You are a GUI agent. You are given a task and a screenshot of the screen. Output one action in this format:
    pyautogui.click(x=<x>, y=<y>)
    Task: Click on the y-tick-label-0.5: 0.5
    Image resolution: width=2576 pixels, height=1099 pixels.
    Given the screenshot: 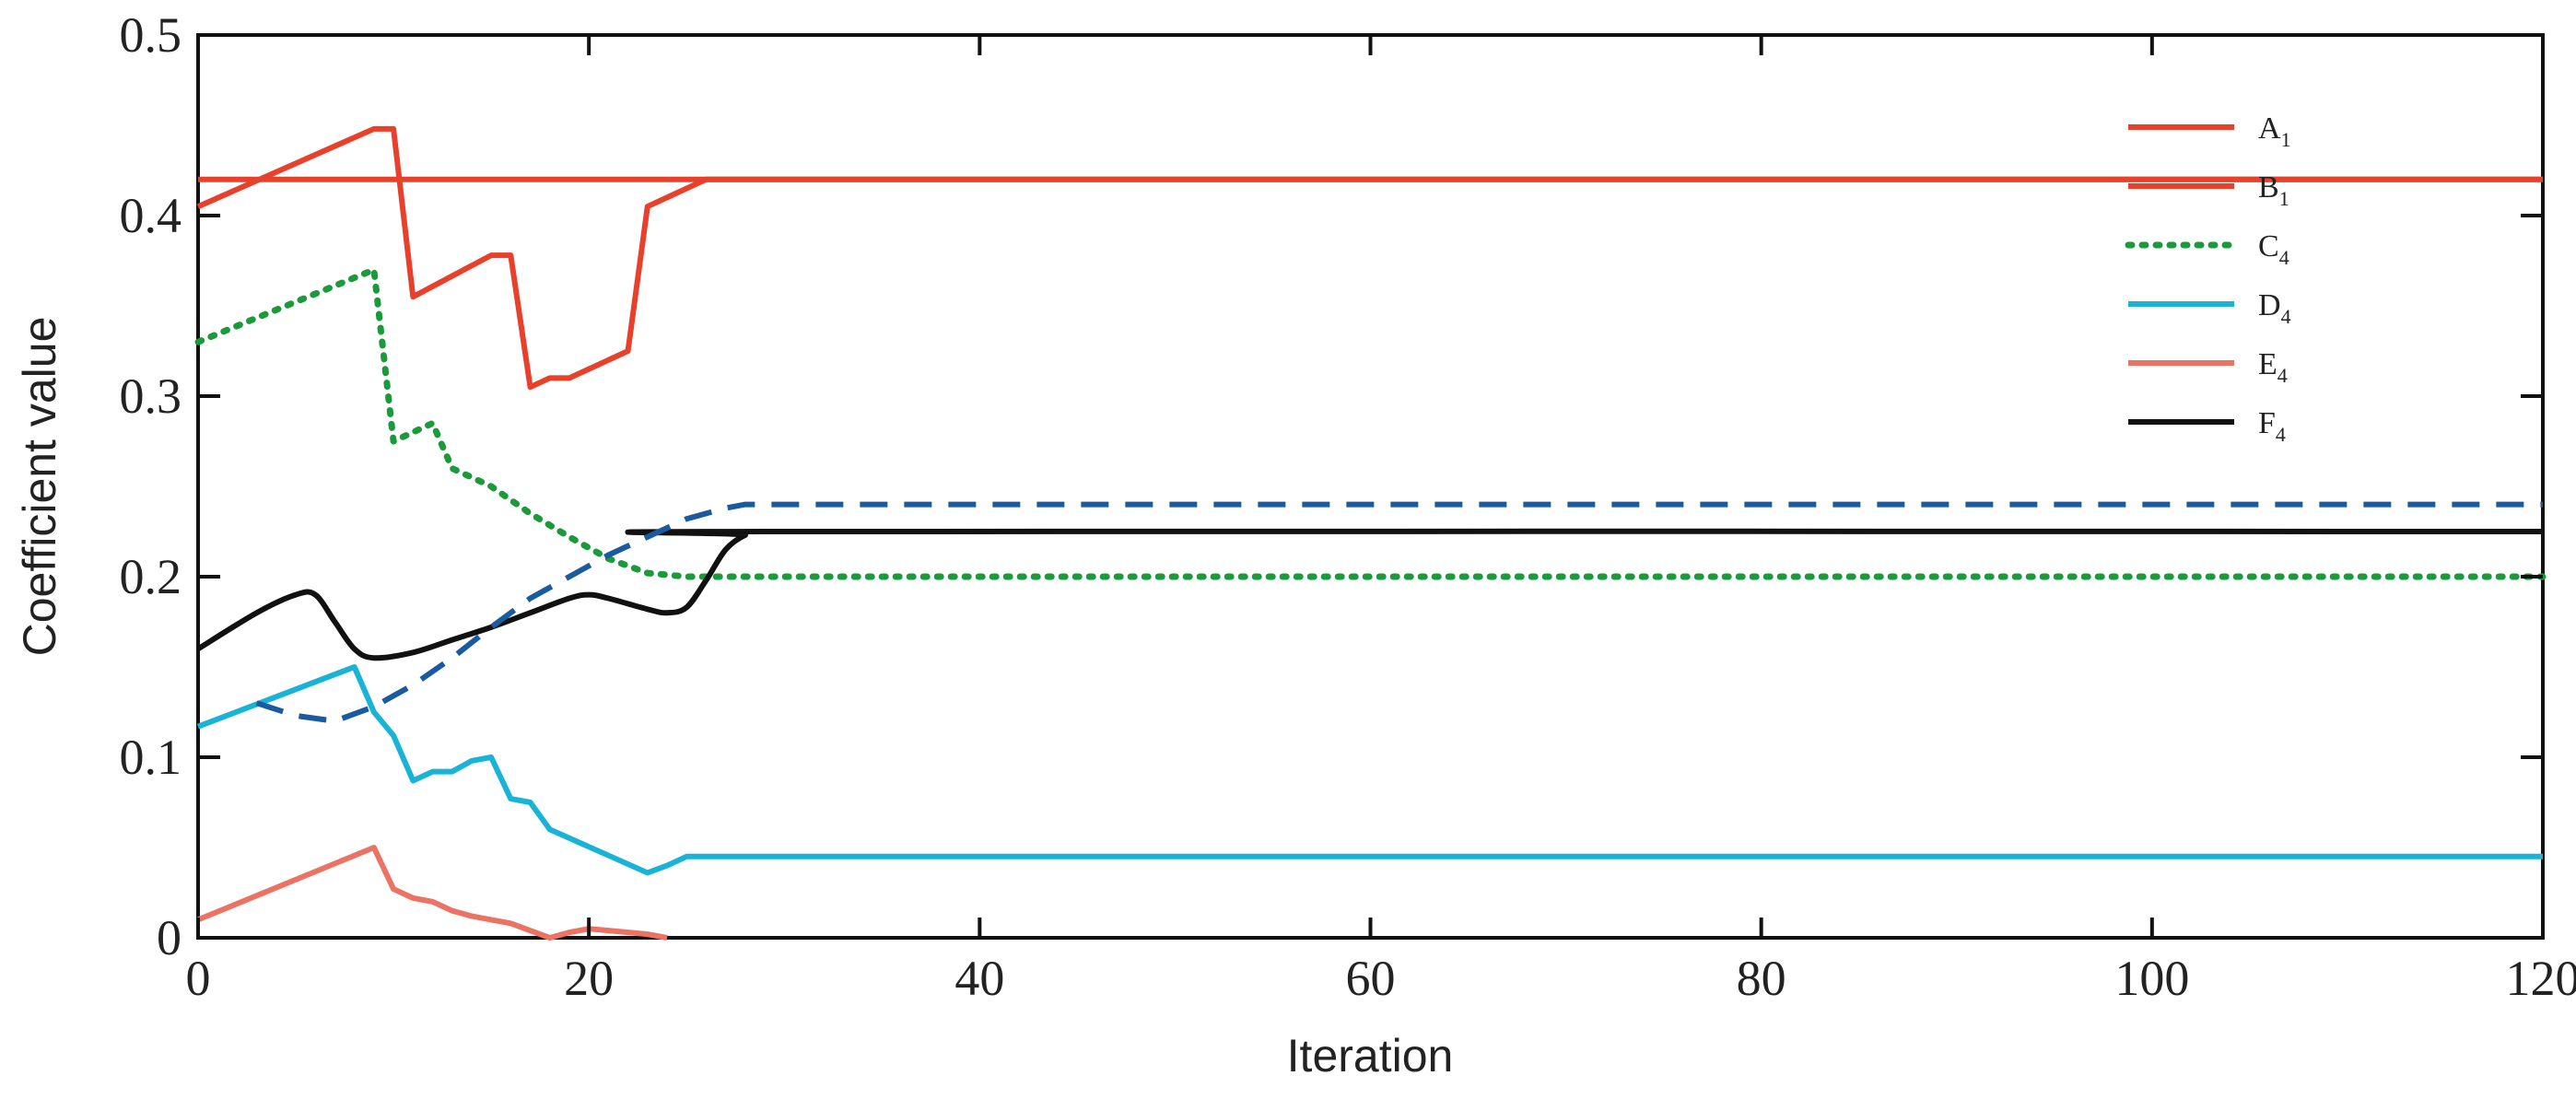 What is the action you would take?
    pyautogui.click(x=151, y=35)
    